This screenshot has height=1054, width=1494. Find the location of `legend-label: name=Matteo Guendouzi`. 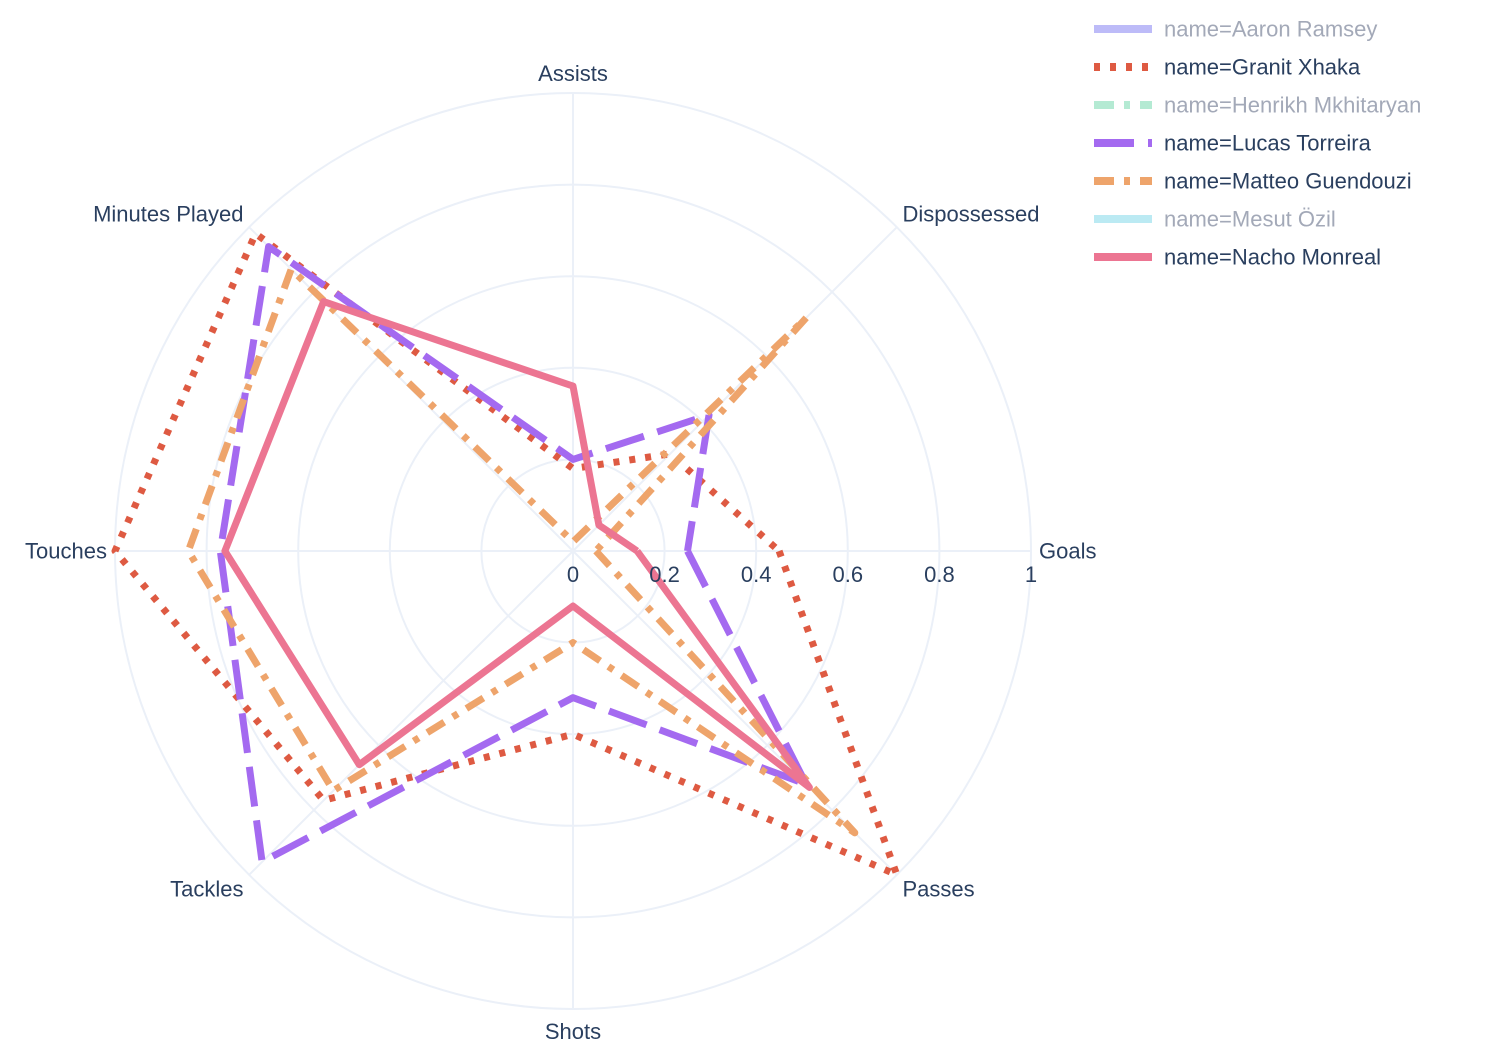

legend-label: name=Matteo Guendouzi is located at coordinates (1288, 181).